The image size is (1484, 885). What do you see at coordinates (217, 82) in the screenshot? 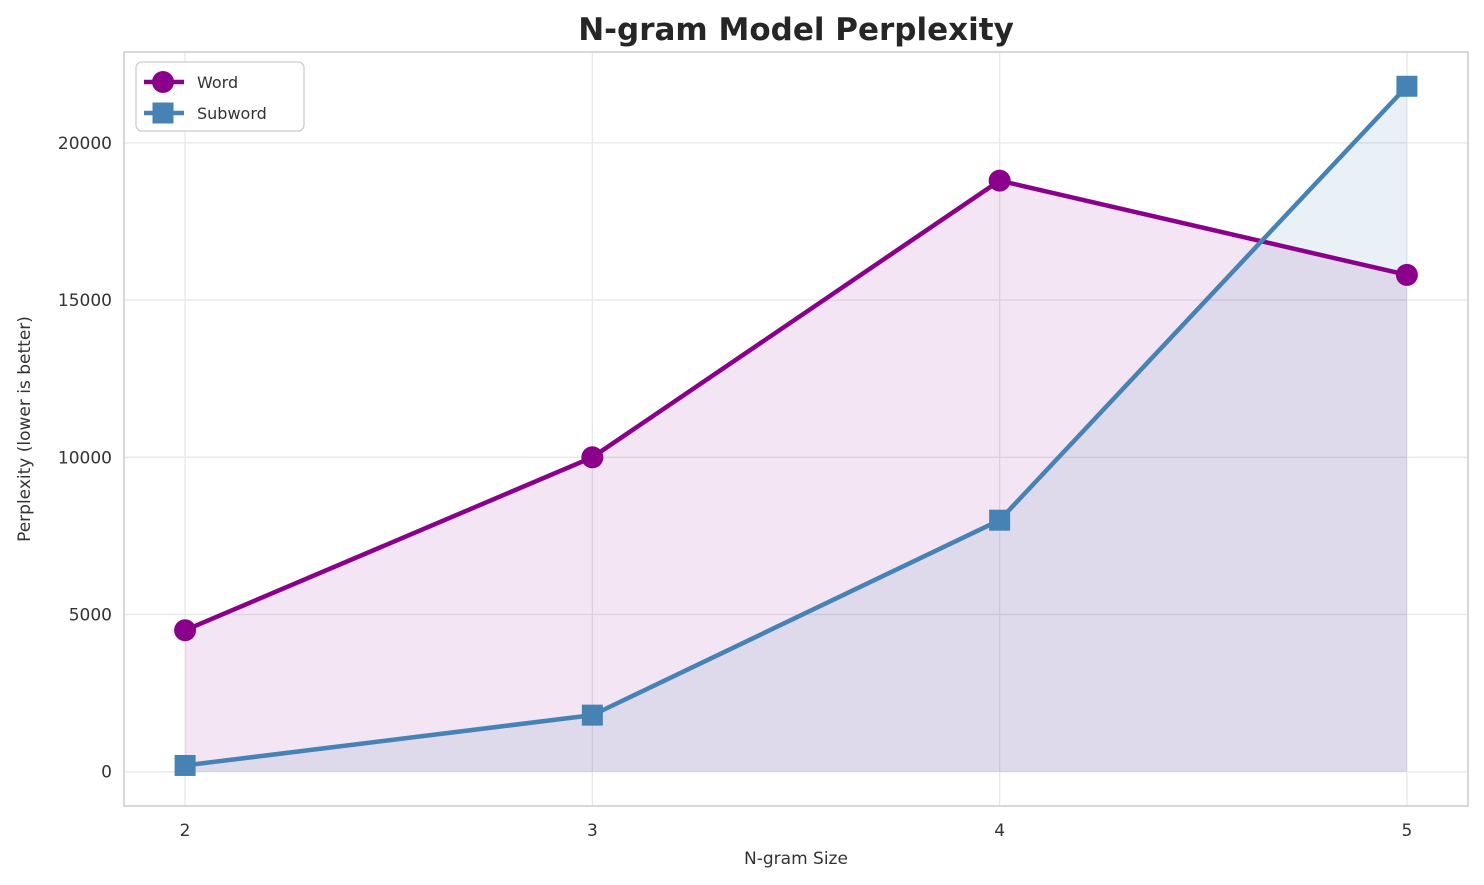
I see `legend-label-word: Word` at bounding box center [217, 82].